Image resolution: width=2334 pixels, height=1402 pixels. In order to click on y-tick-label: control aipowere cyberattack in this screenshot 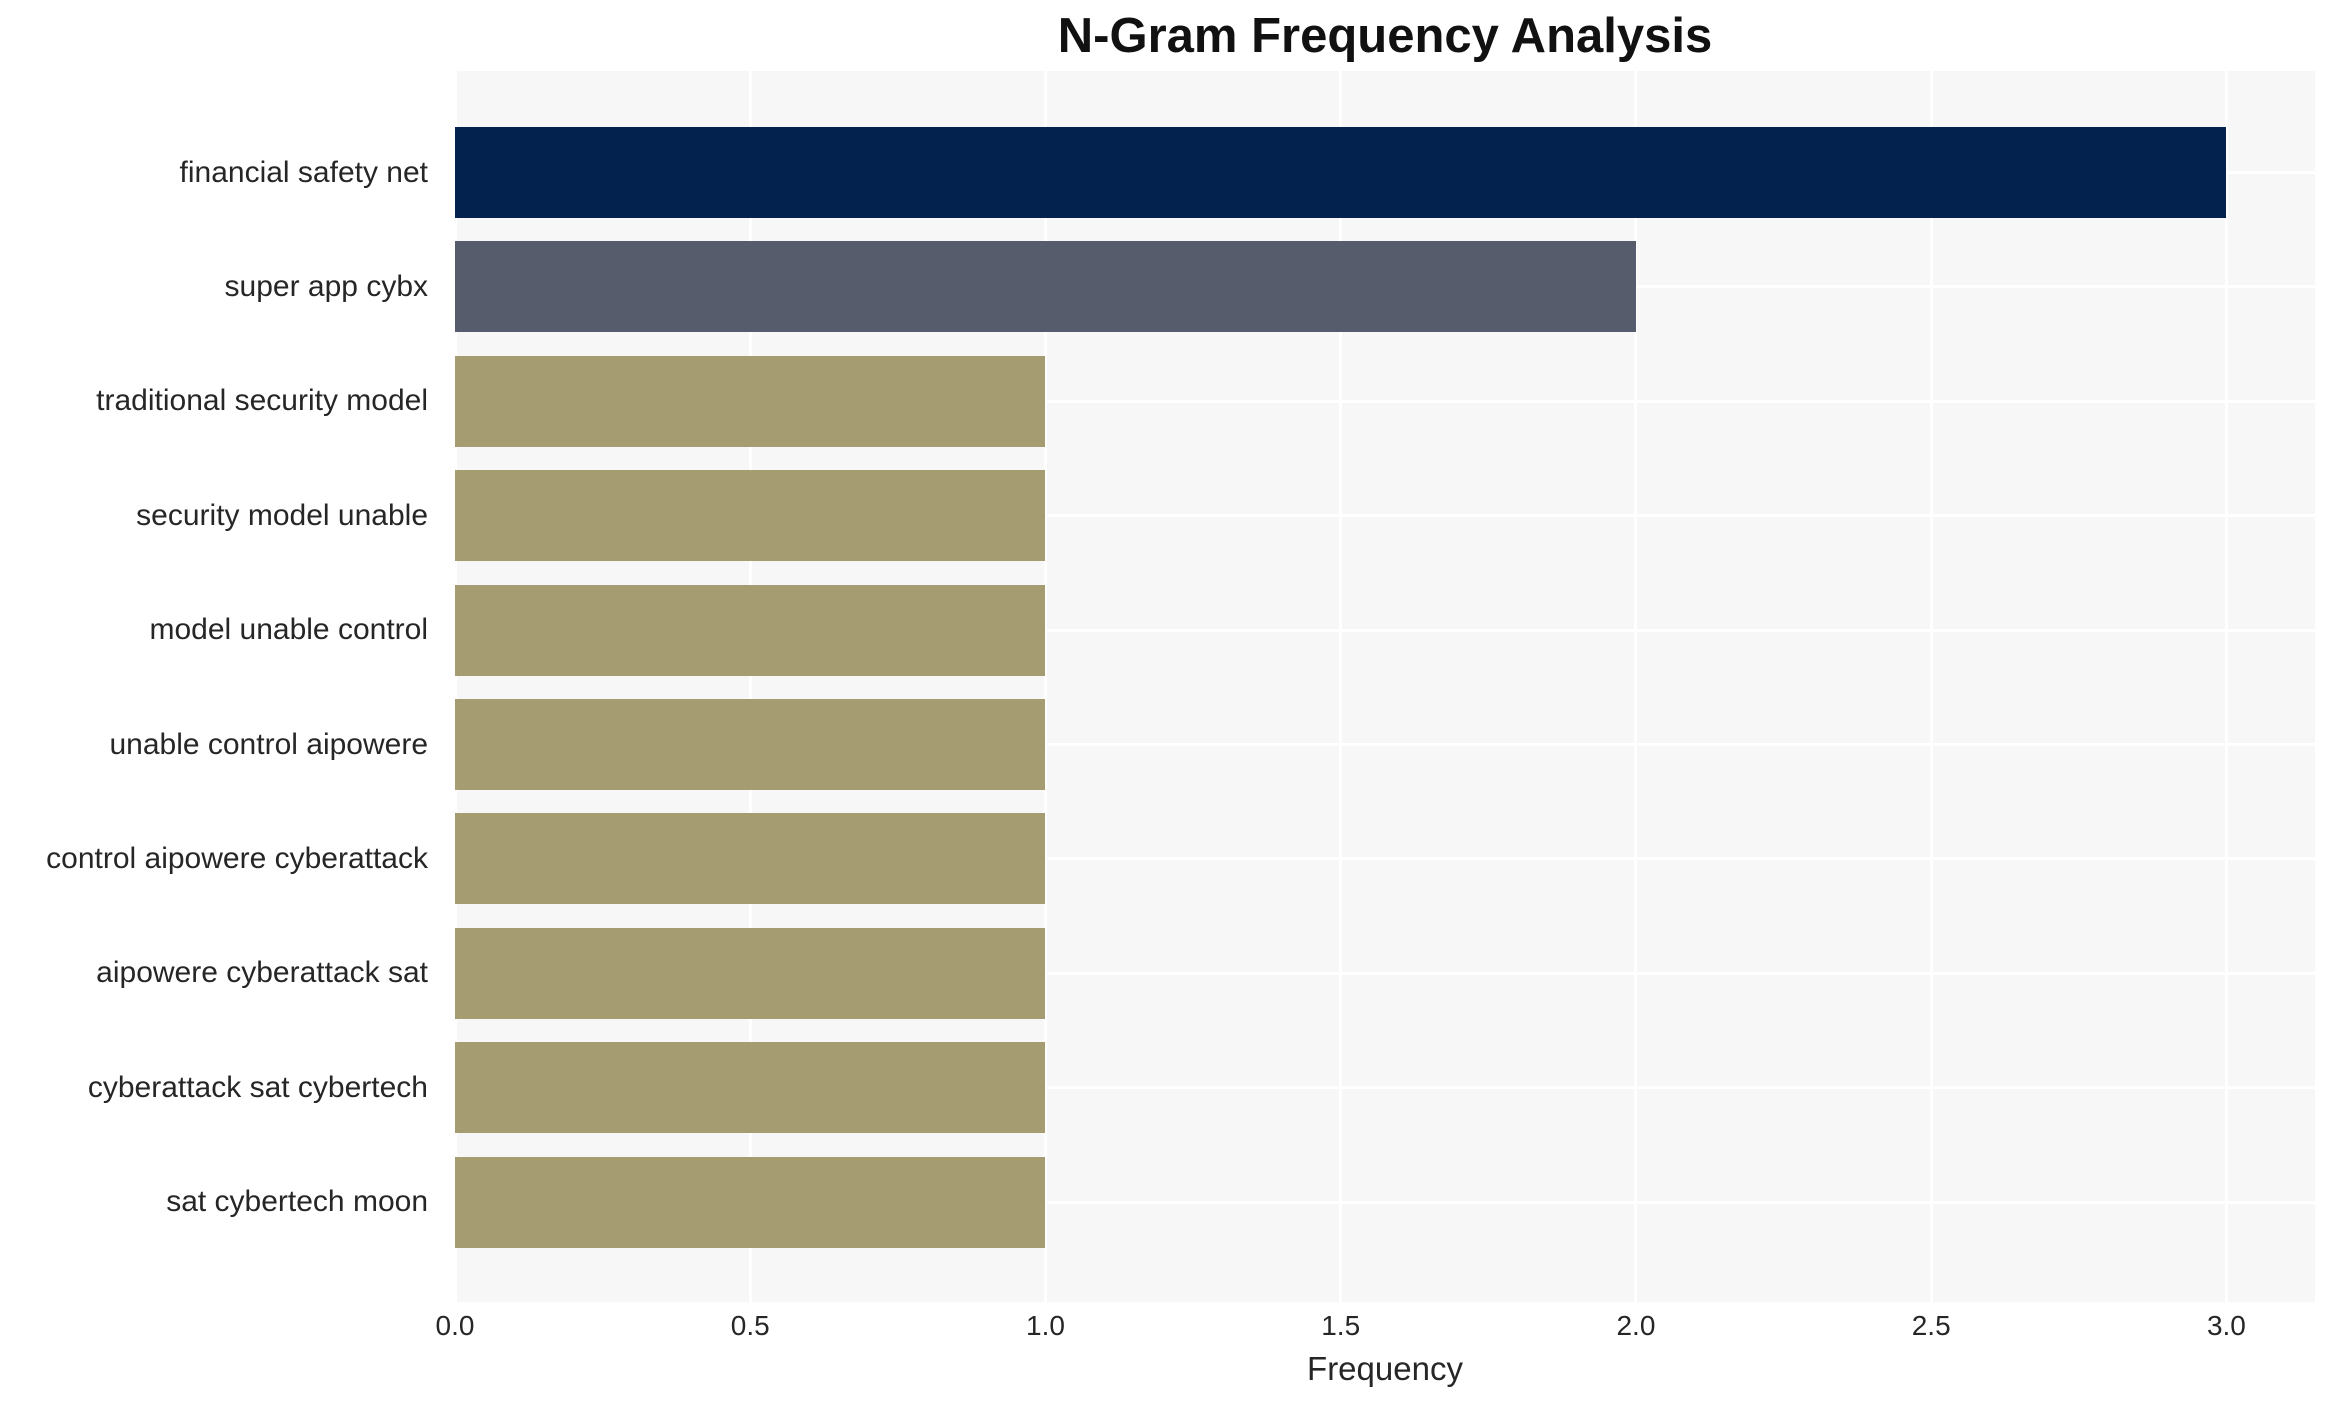, I will do `click(237, 858)`.